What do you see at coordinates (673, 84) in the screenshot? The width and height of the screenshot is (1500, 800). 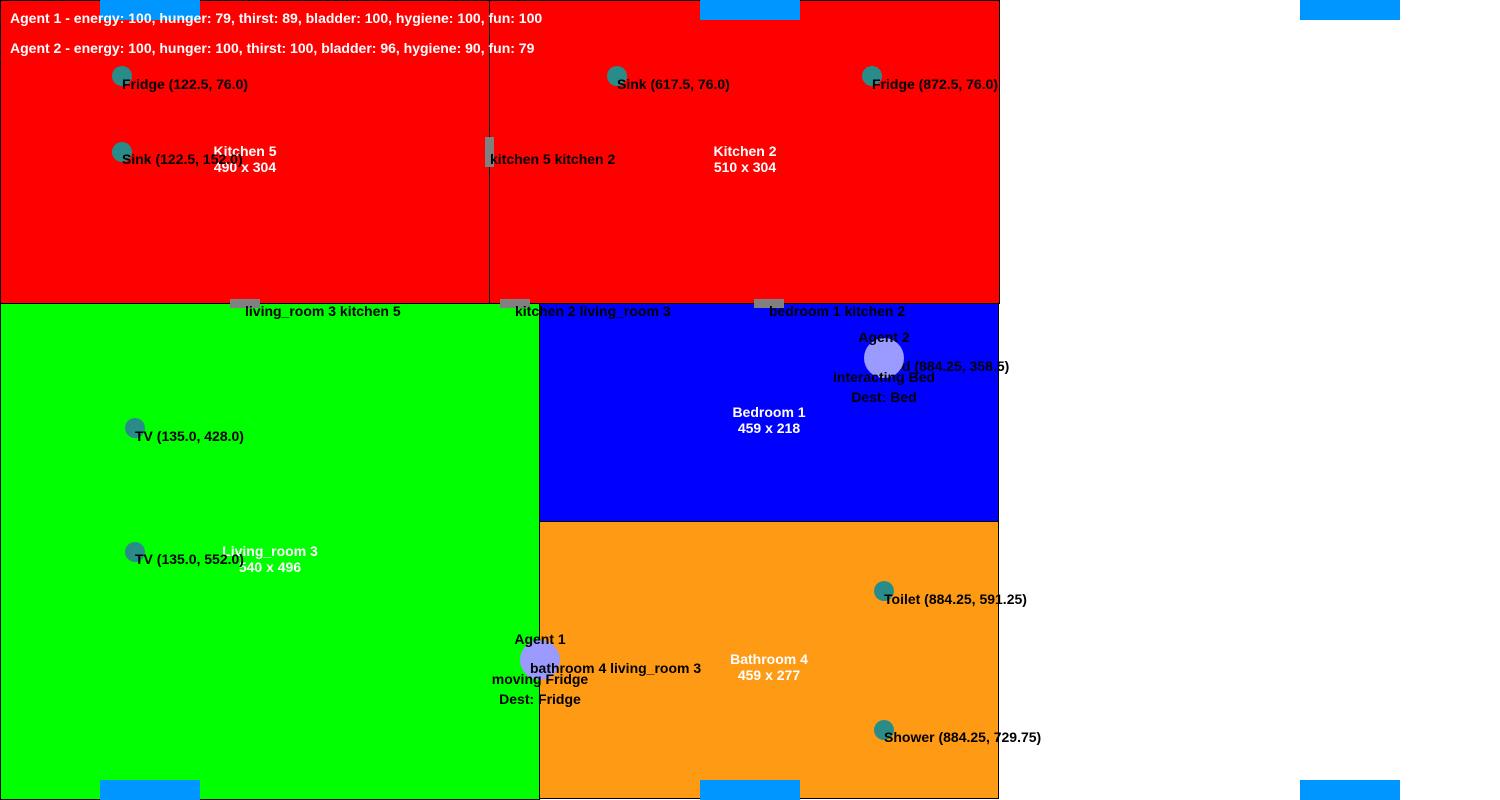 I see `sink-label-kitchen-2: Sink (617.5, 76.0)` at bounding box center [673, 84].